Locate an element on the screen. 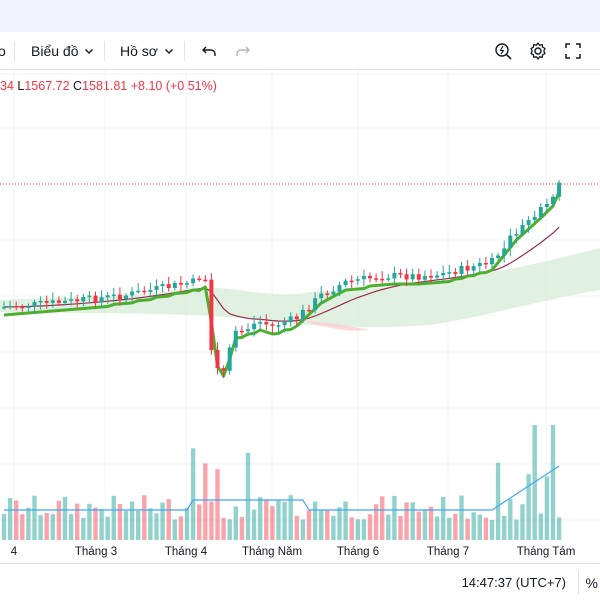 The height and width of the screenshot is (600, 600). close-key: C is located at coordinates (78, 86).